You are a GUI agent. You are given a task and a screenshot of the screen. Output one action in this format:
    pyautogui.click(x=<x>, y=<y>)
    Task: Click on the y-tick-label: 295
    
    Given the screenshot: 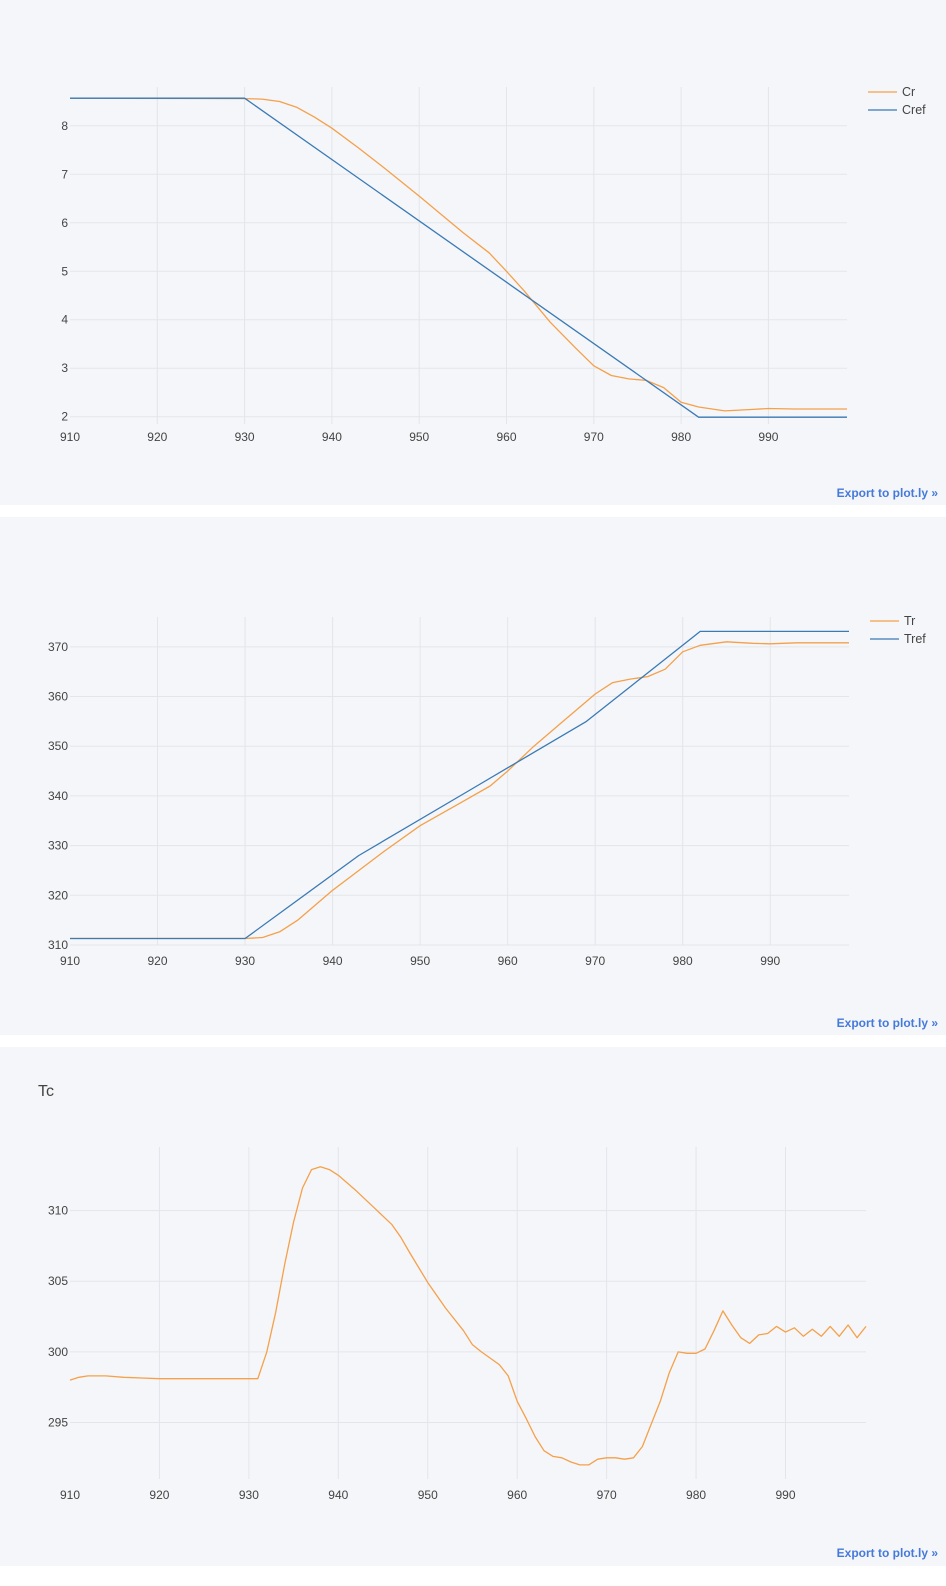 What is the action you would take?
    pyautogui.click(x=58, y=1422)
    